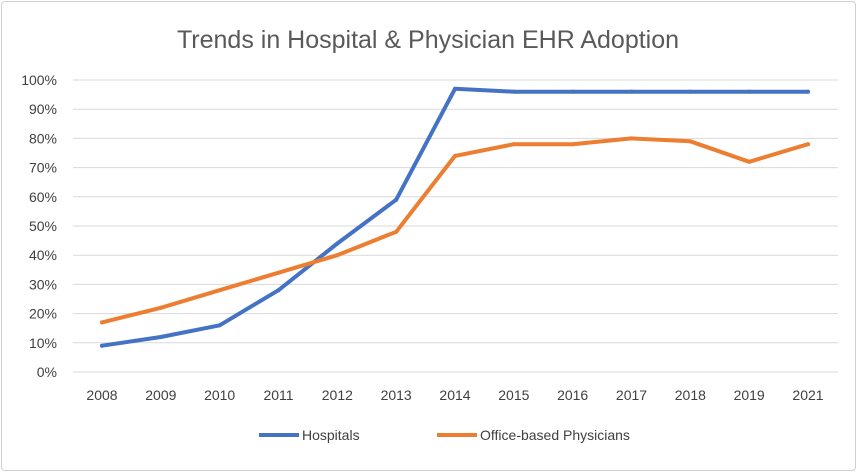 The image size is (860, 475). What do you see at coordinates (807, 395) in the screenshot?
I see `x-tick-label: 2021` at bounding box center [807, 395].